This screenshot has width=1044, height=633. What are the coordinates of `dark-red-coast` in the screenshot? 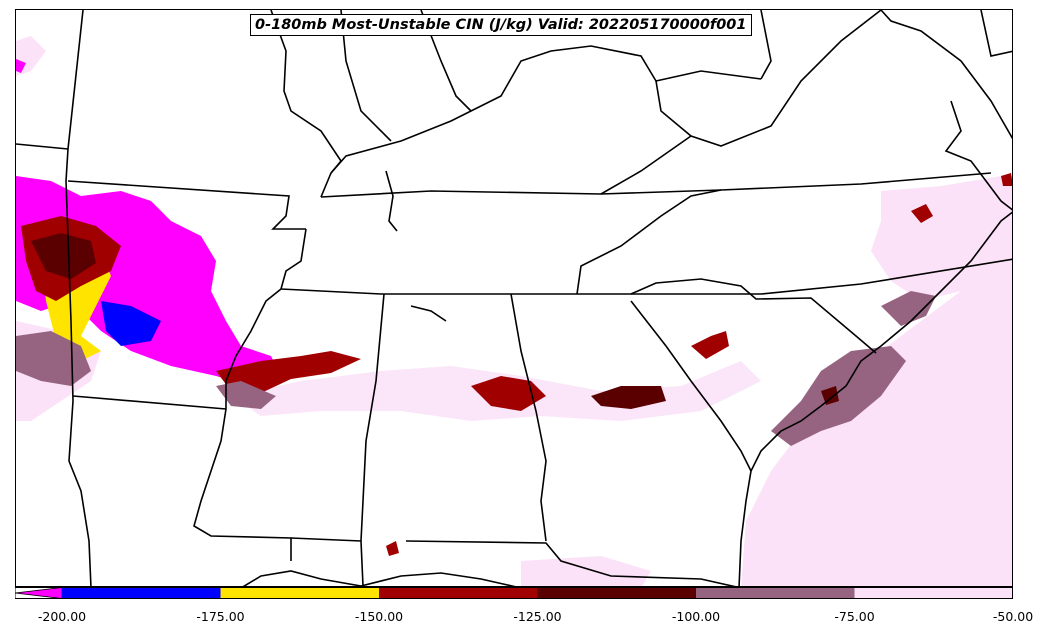 It's located at (830, 395).